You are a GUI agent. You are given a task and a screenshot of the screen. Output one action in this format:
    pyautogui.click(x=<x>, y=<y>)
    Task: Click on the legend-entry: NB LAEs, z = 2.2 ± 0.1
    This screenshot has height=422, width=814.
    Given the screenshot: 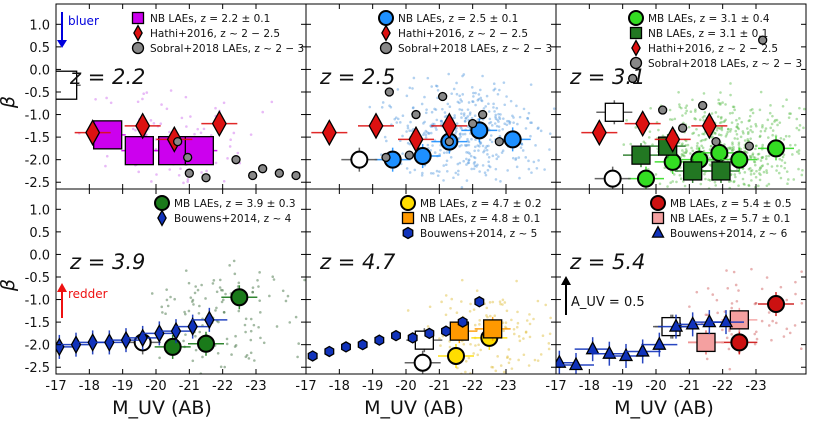 What is the action you would take?
    pyautogui.click(x=210, y=19)
    